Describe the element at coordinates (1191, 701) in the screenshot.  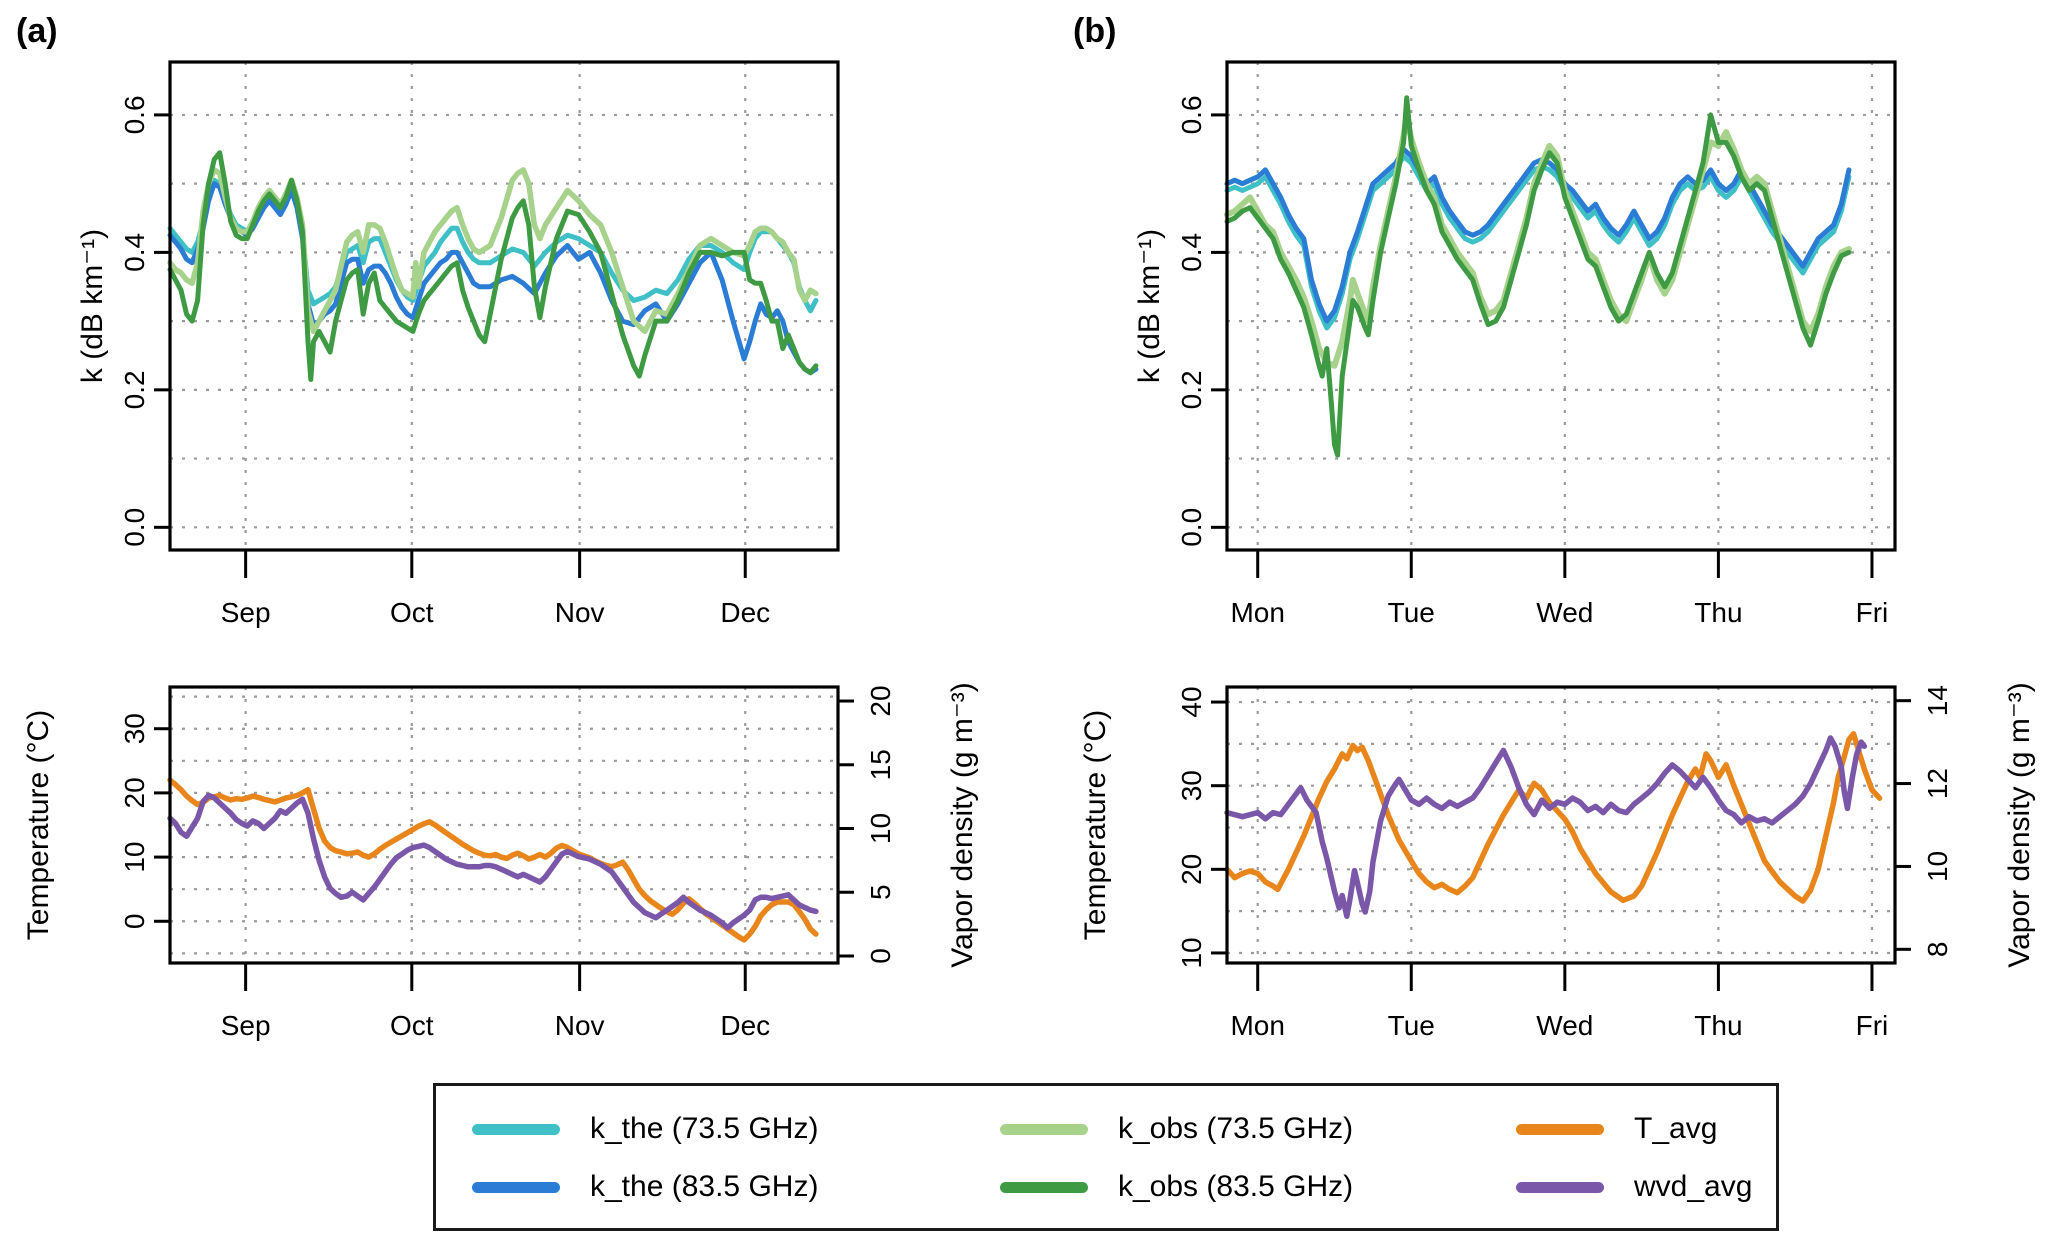
I see `svg-text: 40` at that location.